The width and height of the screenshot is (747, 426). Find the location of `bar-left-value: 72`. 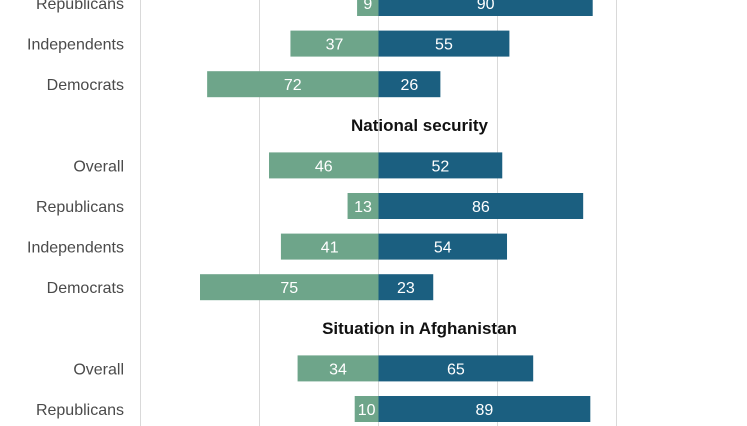

bar-left-value: 72 is located at coordinates (293, 85).